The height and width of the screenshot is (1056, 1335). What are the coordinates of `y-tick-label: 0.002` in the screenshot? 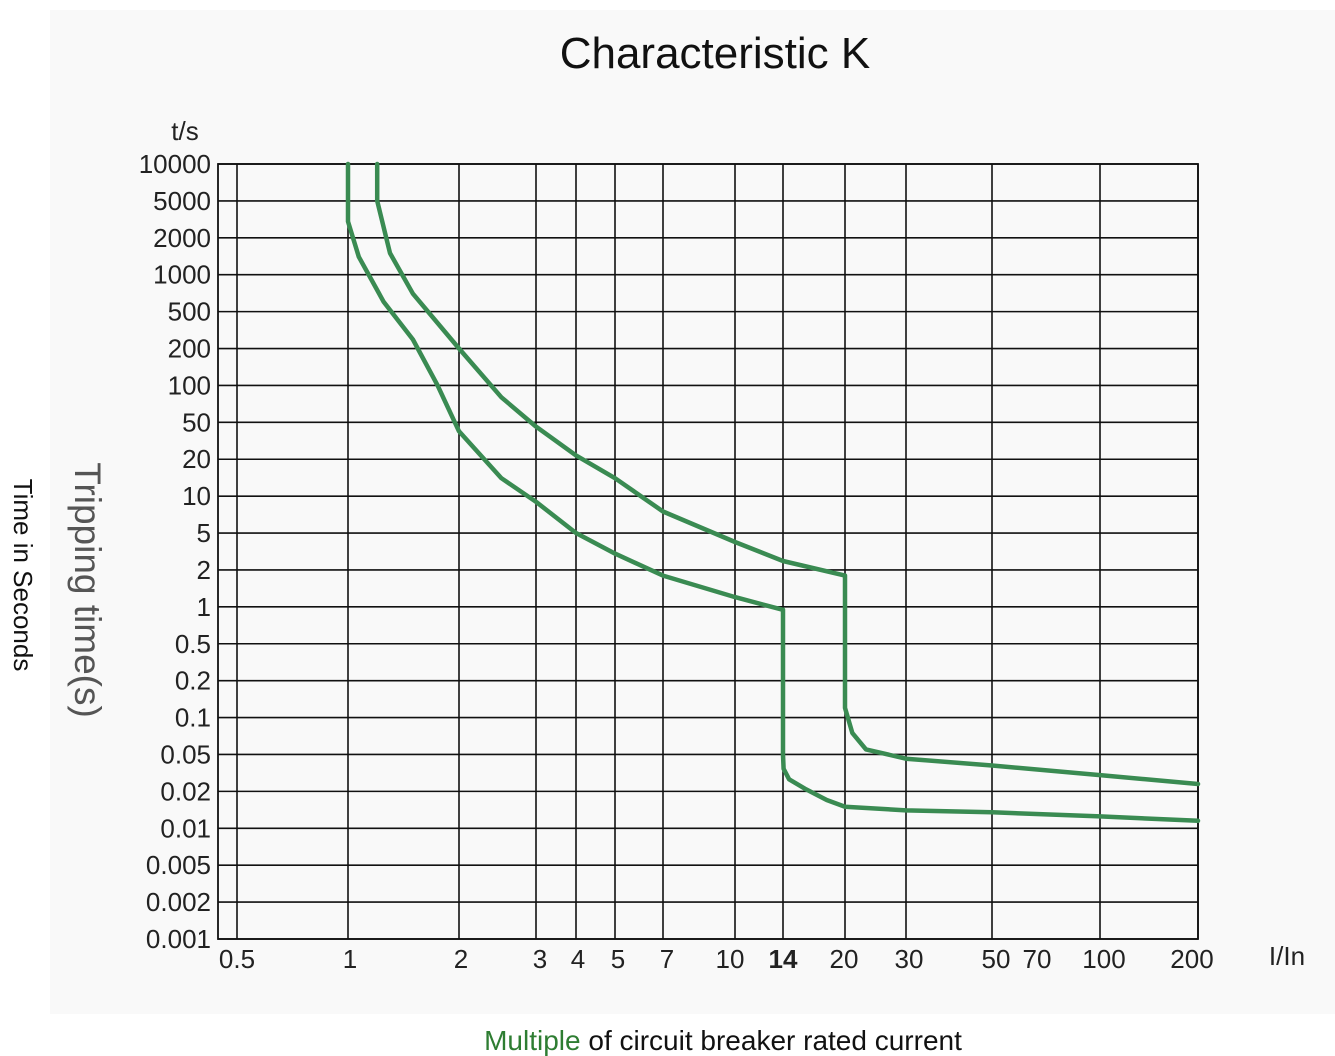 It's located at (178, 902).